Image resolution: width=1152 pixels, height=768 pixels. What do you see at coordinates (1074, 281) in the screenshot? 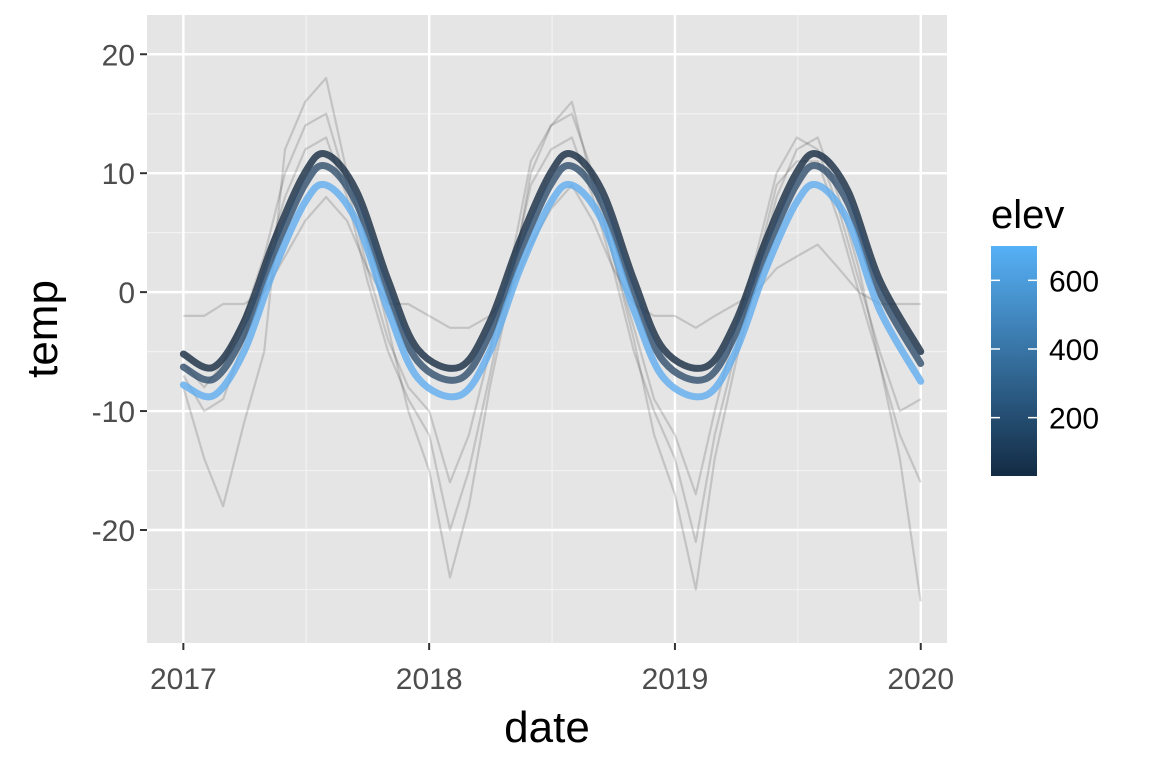
I see `legend-tick-label: 600` at bounding box center [1074, 281].